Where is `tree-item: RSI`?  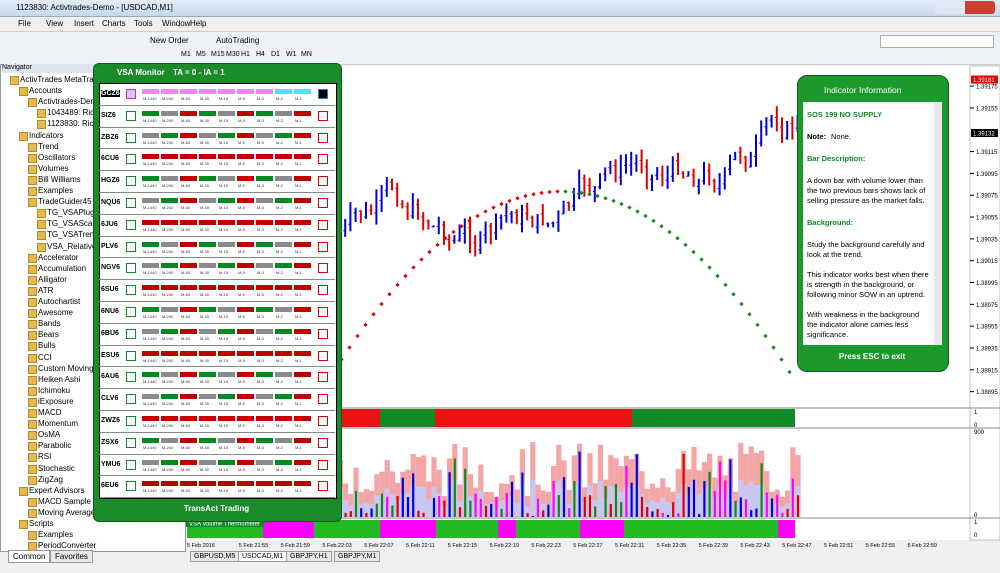
tree-item: RSI is located at coordinates (45, 457).